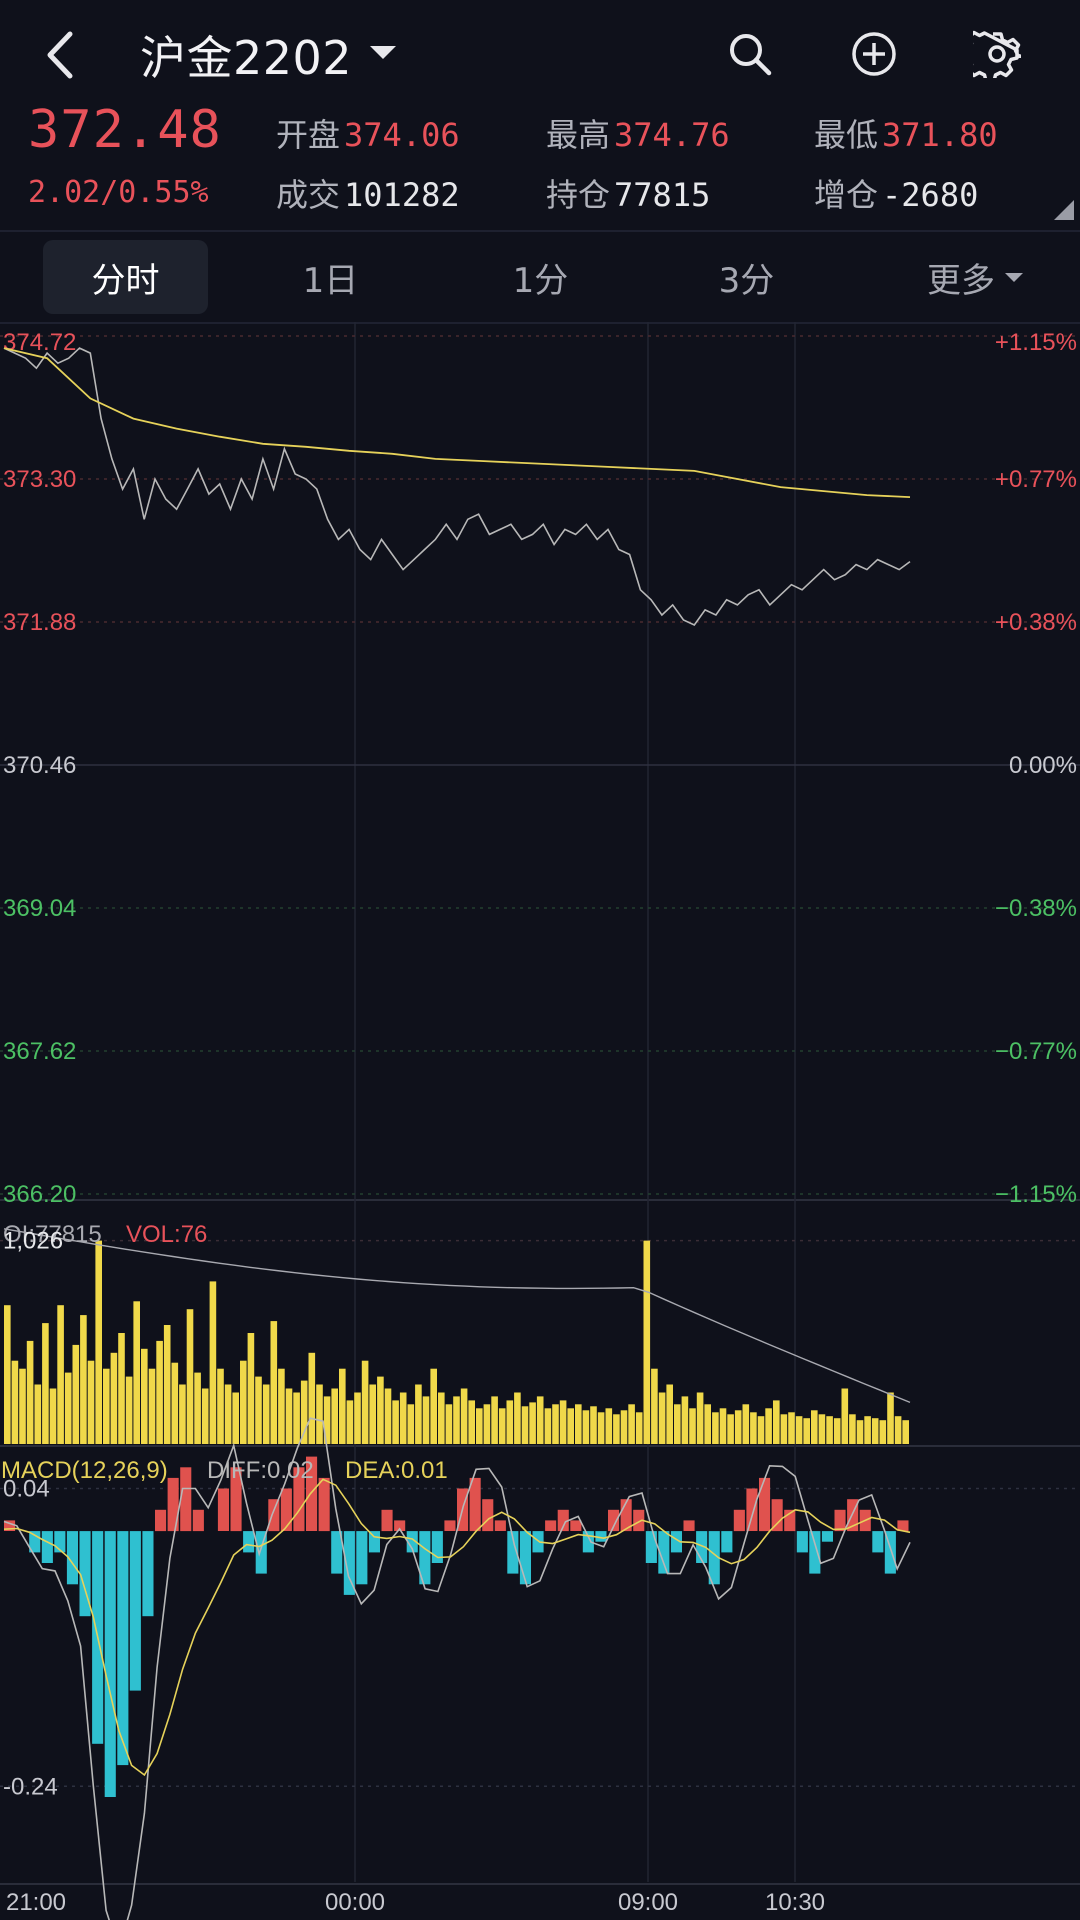  I want to click on tab-timeshare: 分时, so click(125, 277).